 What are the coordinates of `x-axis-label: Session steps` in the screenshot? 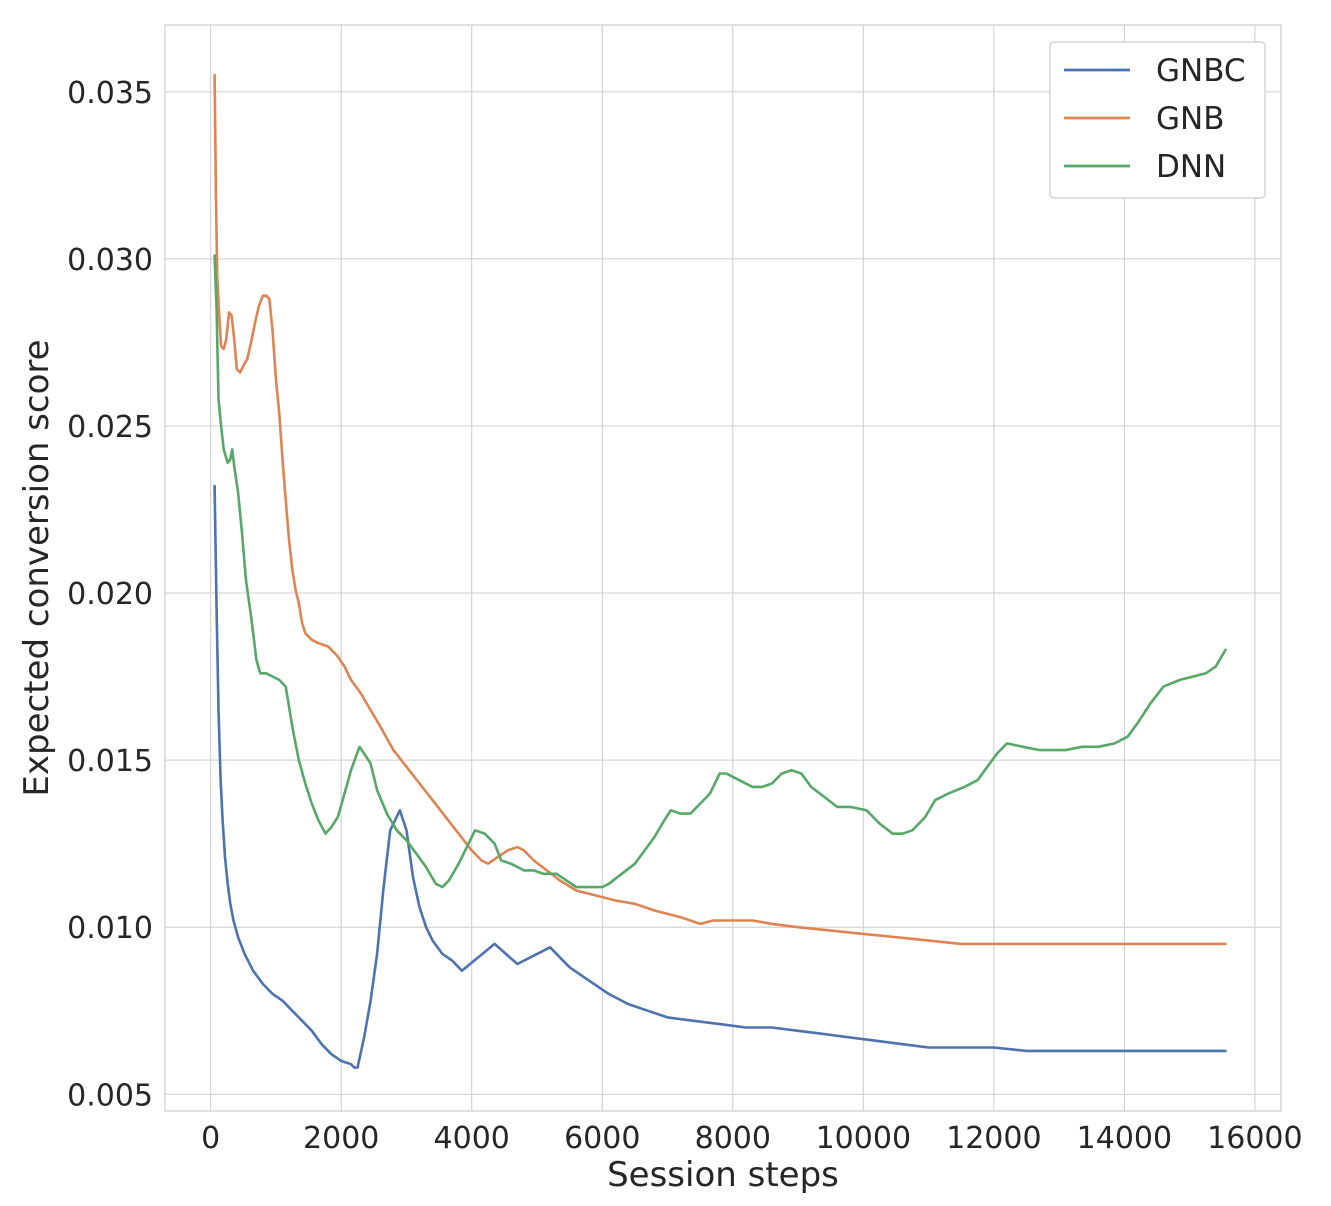 It's located at (723, 1175).